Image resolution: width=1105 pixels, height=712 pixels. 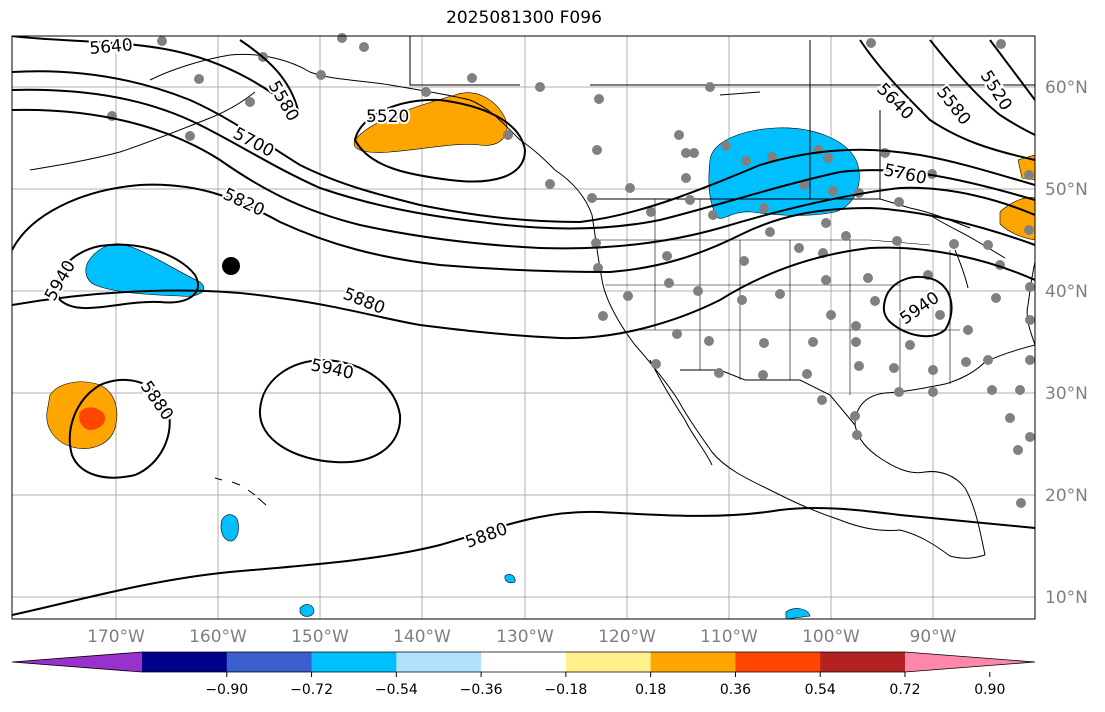 I want to click on shade-negative-pacific, so click(x=145, y=270).